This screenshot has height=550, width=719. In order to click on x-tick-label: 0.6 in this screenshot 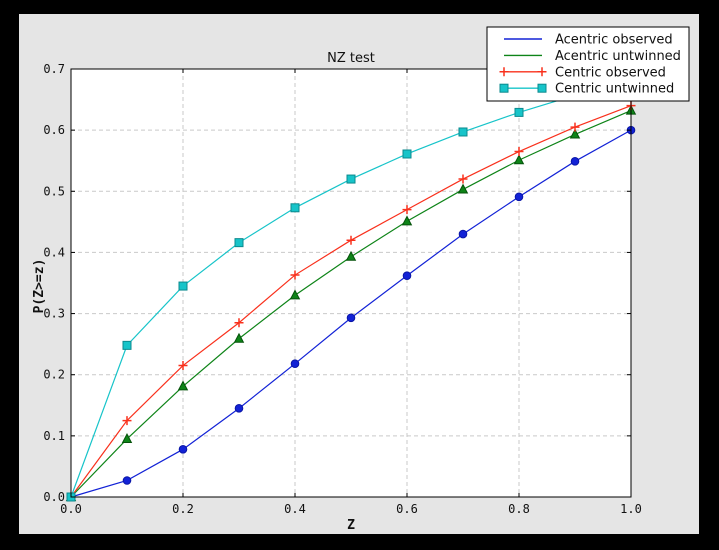, I will do `click(407, 509)`.